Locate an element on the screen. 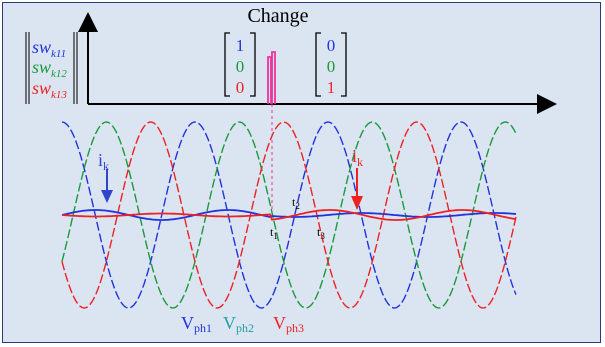  state-after-k12: 0 is located at coordinates (331, 66).